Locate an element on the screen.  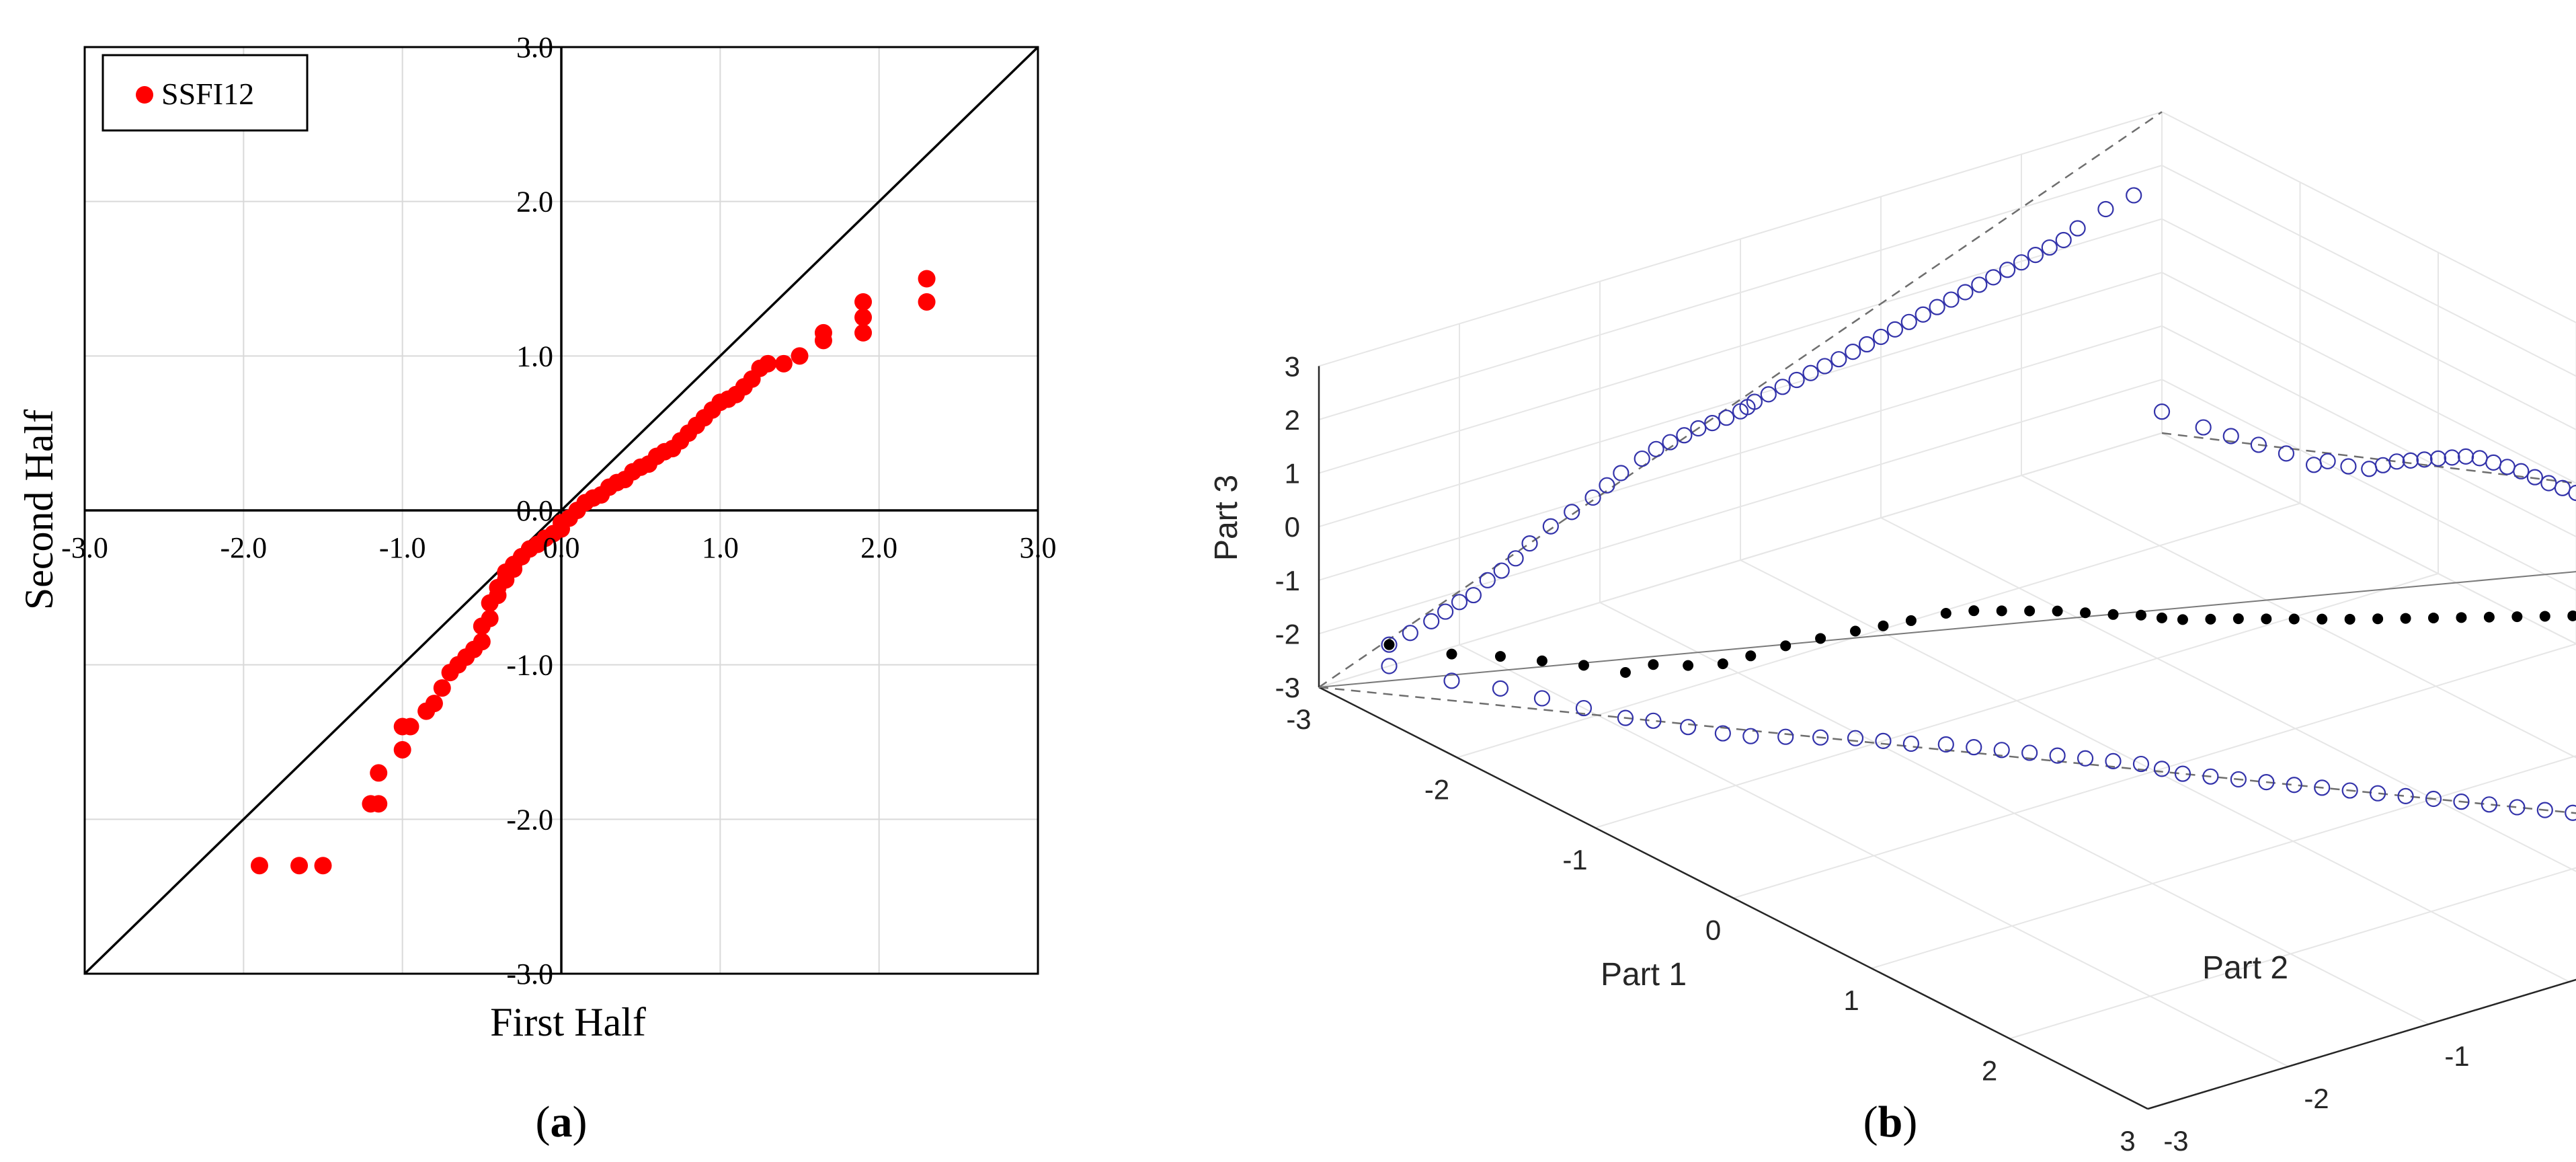
part2-tick-label: -3 is located at coordinates (2175, 1141).